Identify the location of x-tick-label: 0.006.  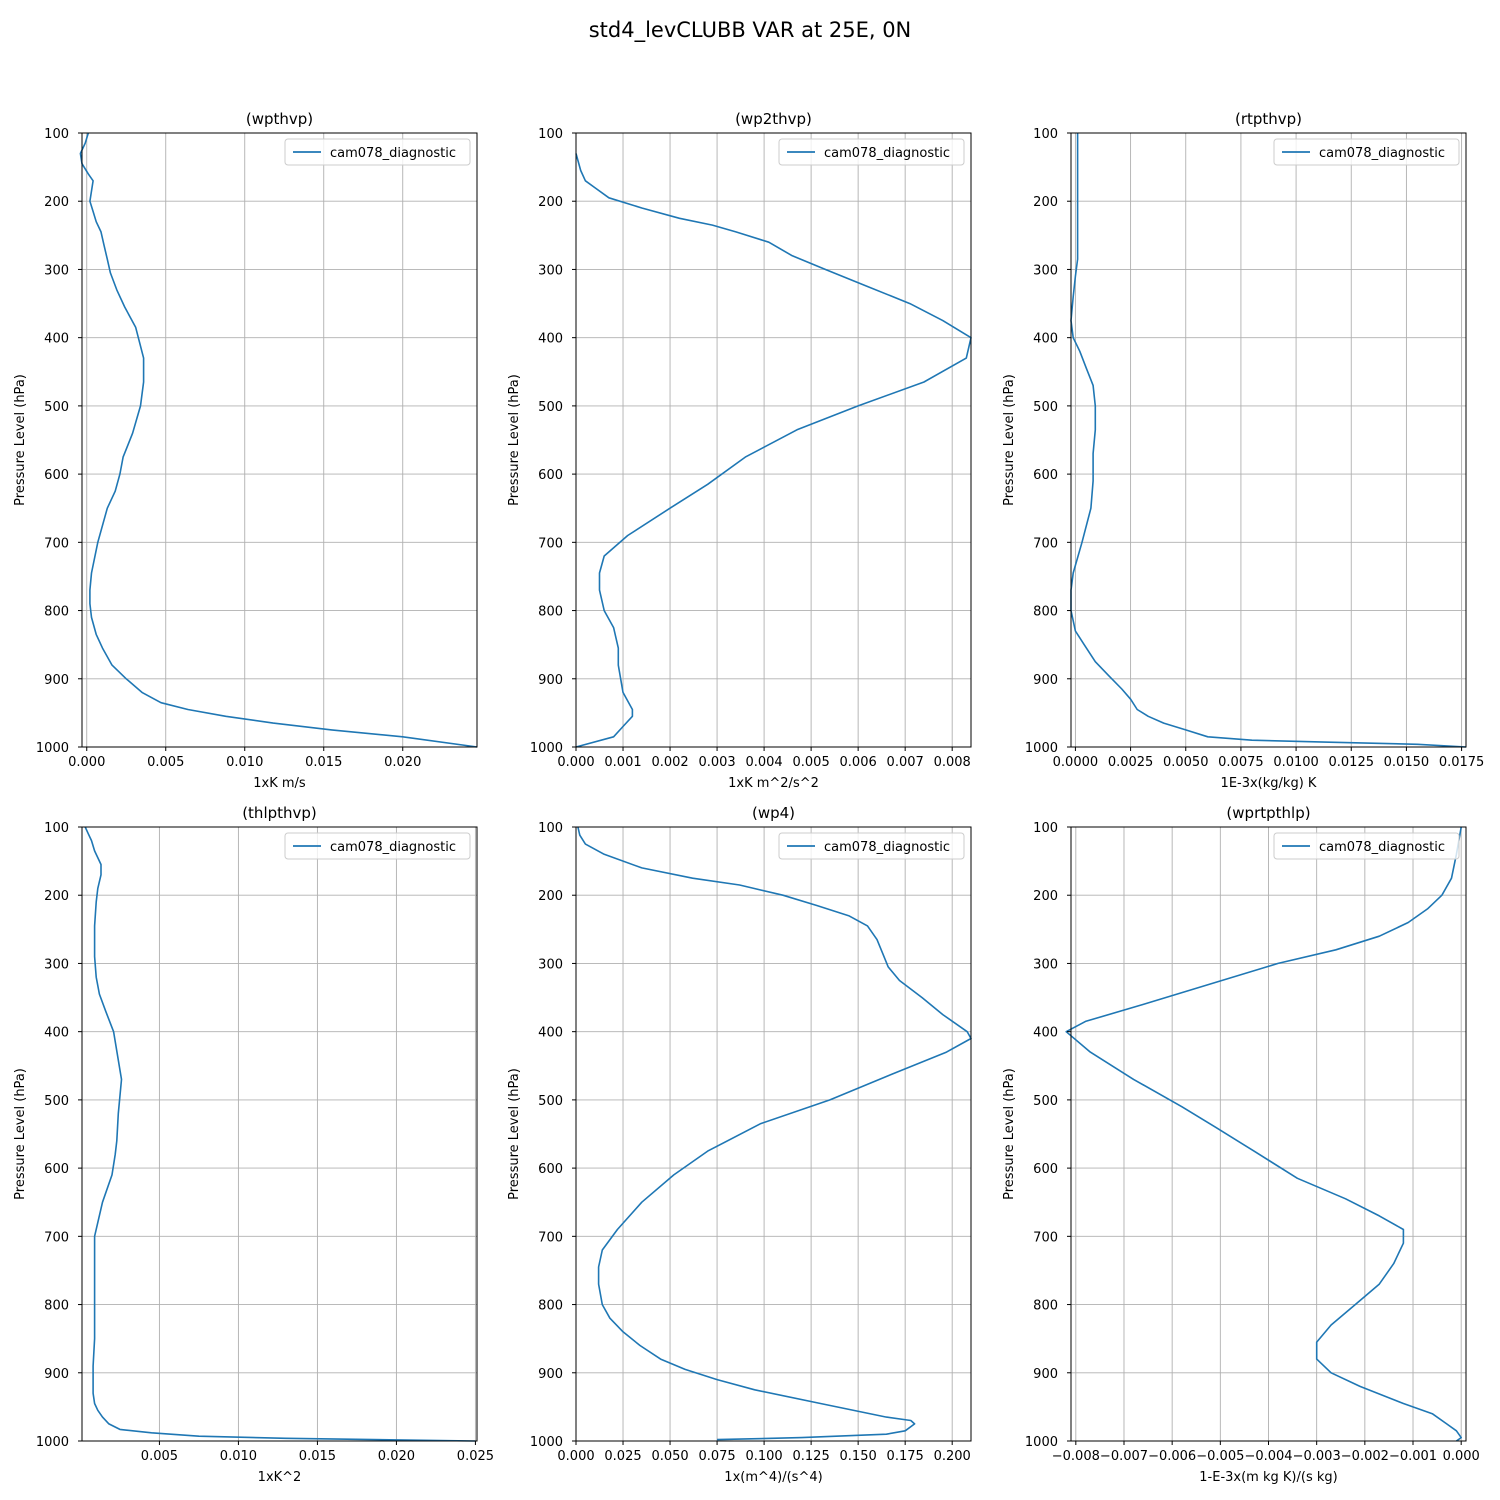
(858, 762).